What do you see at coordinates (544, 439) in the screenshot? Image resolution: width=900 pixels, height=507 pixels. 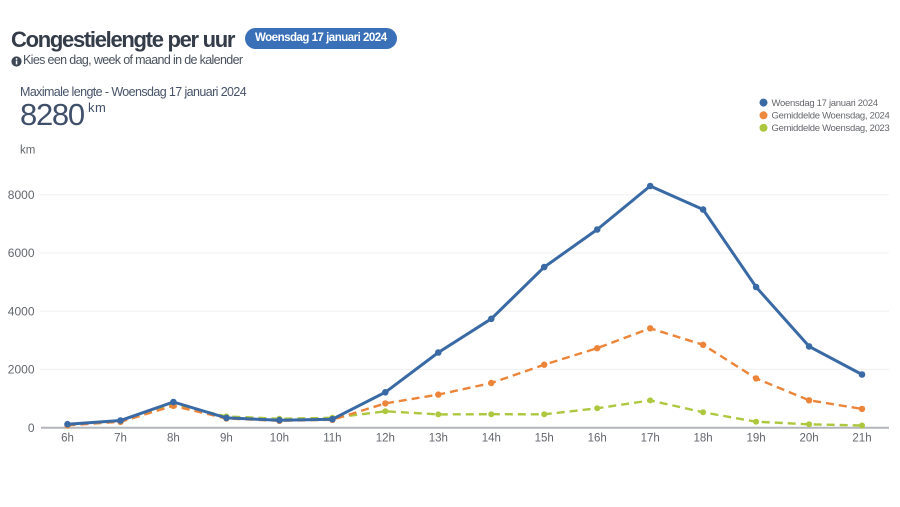 I see `svg-text: 15h` at bounding box center [544, 439].